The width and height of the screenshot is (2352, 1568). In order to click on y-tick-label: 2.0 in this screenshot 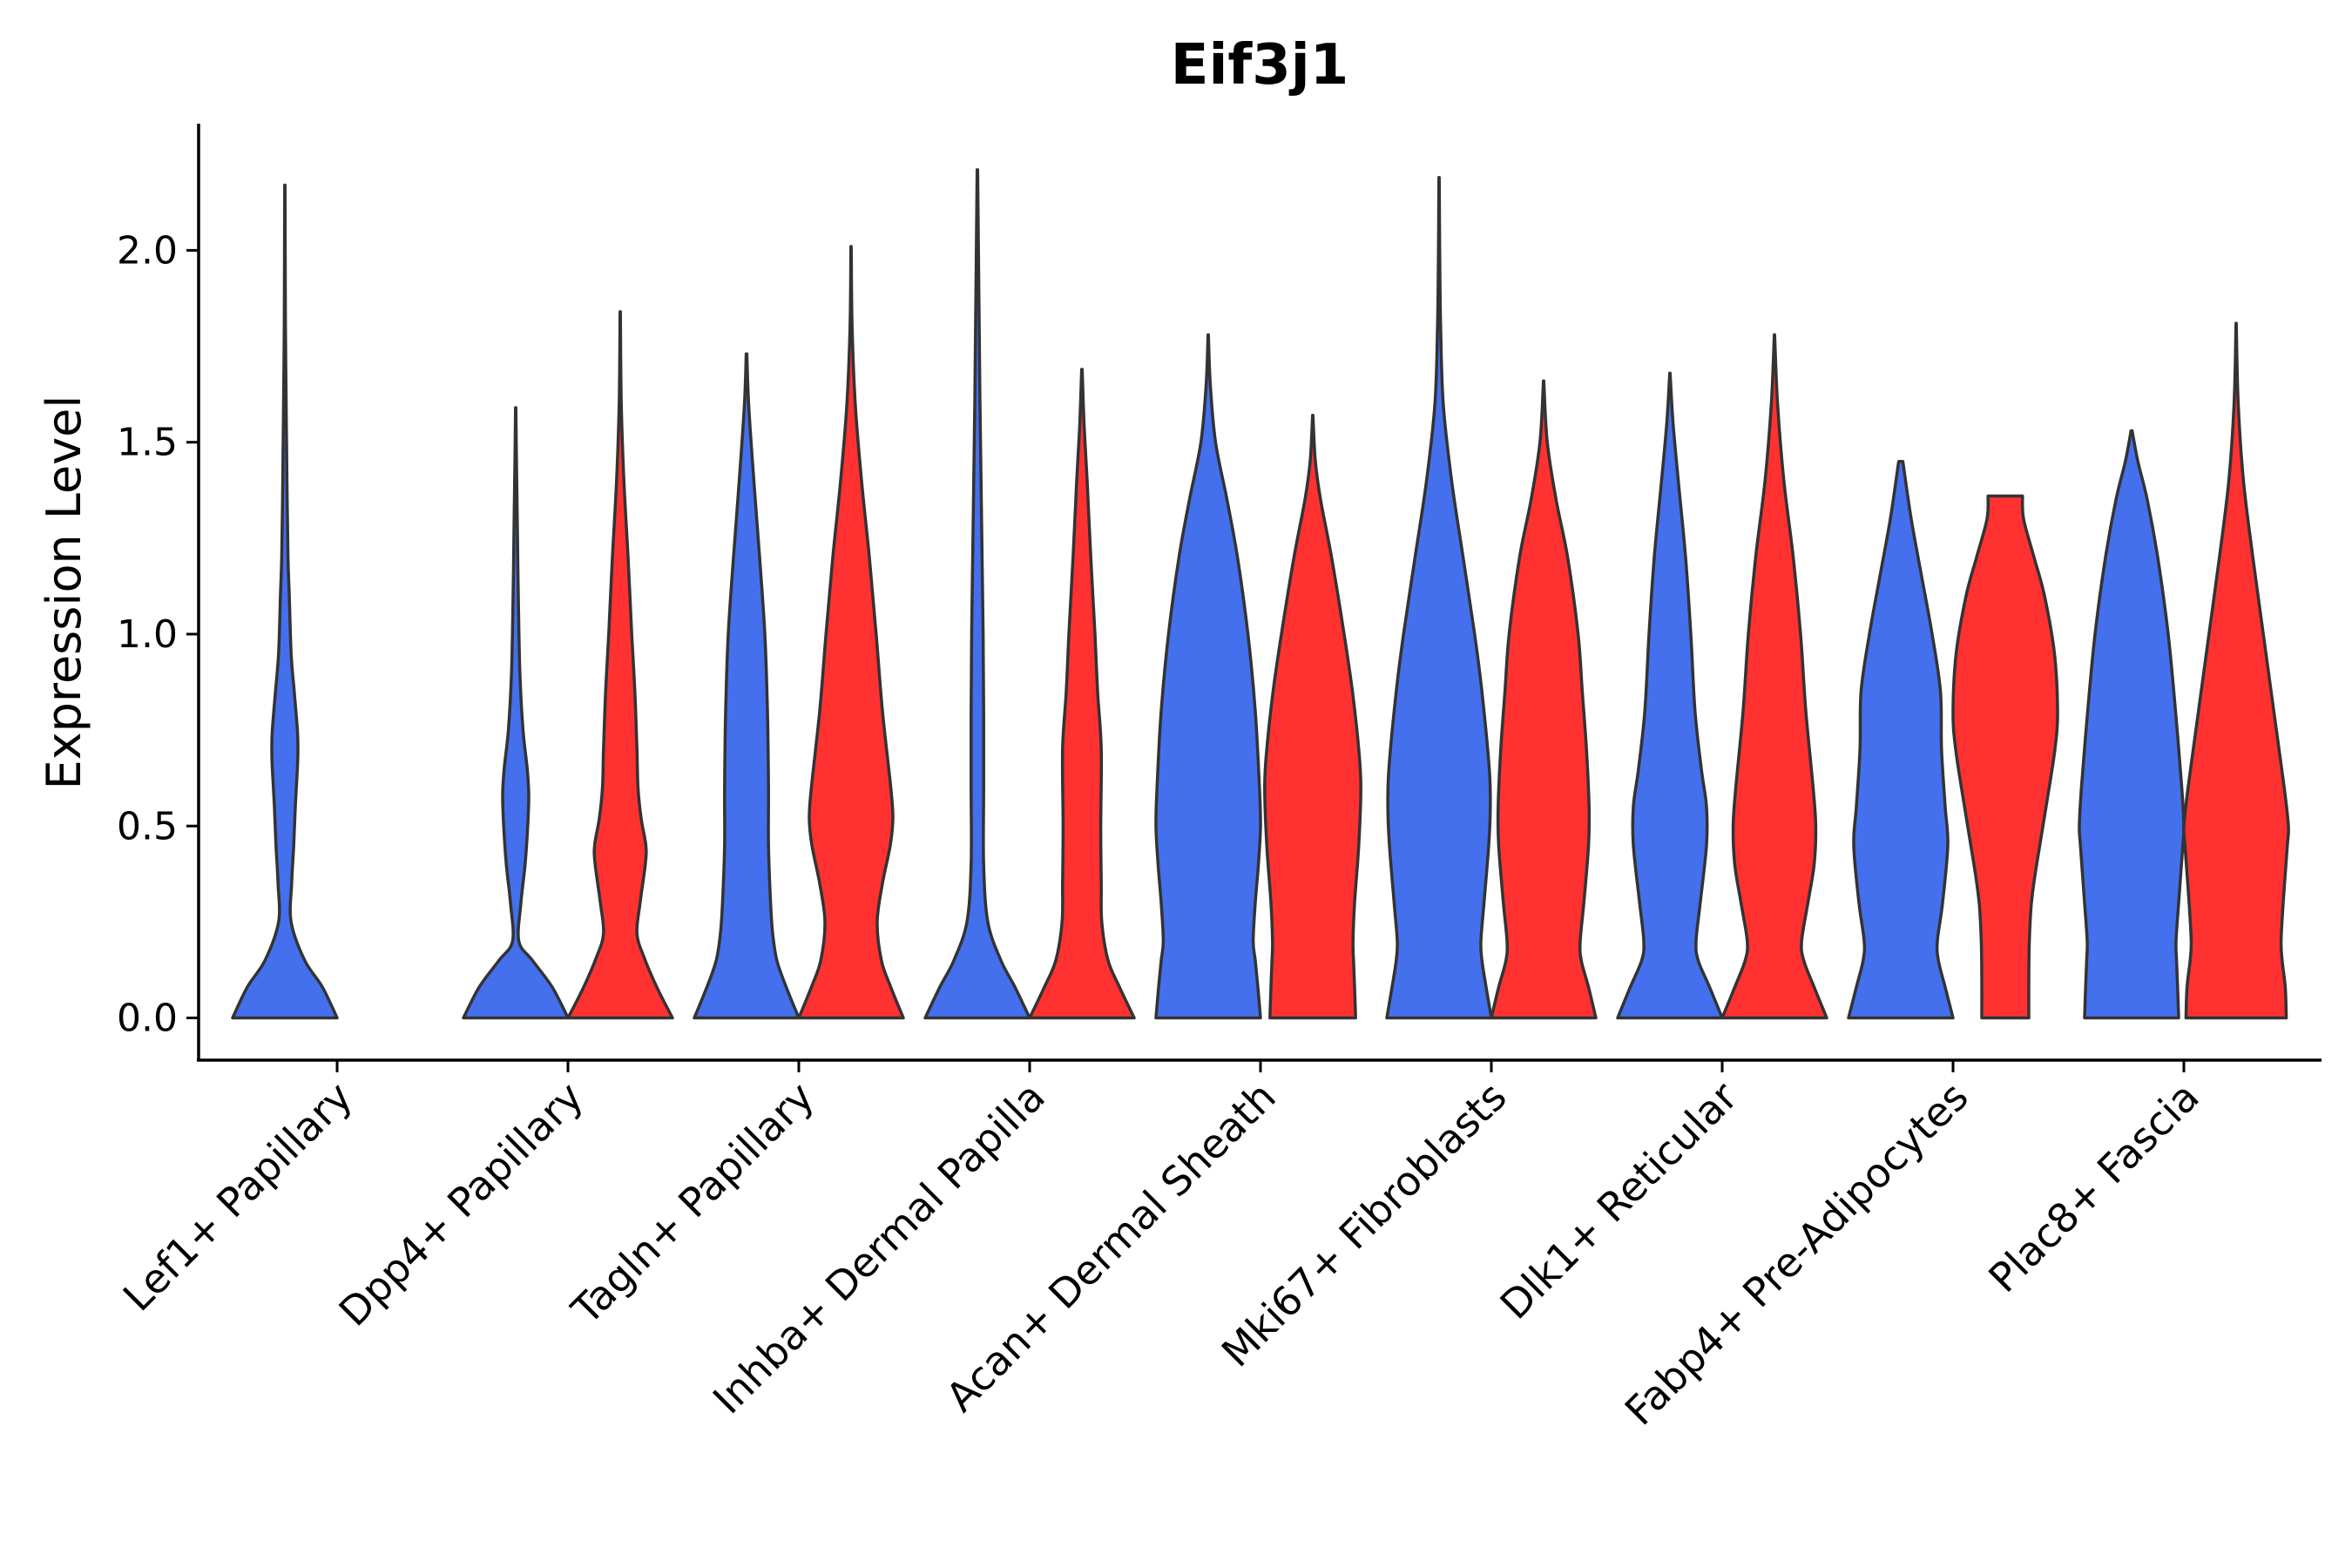, I will do `click(147, 250)`.